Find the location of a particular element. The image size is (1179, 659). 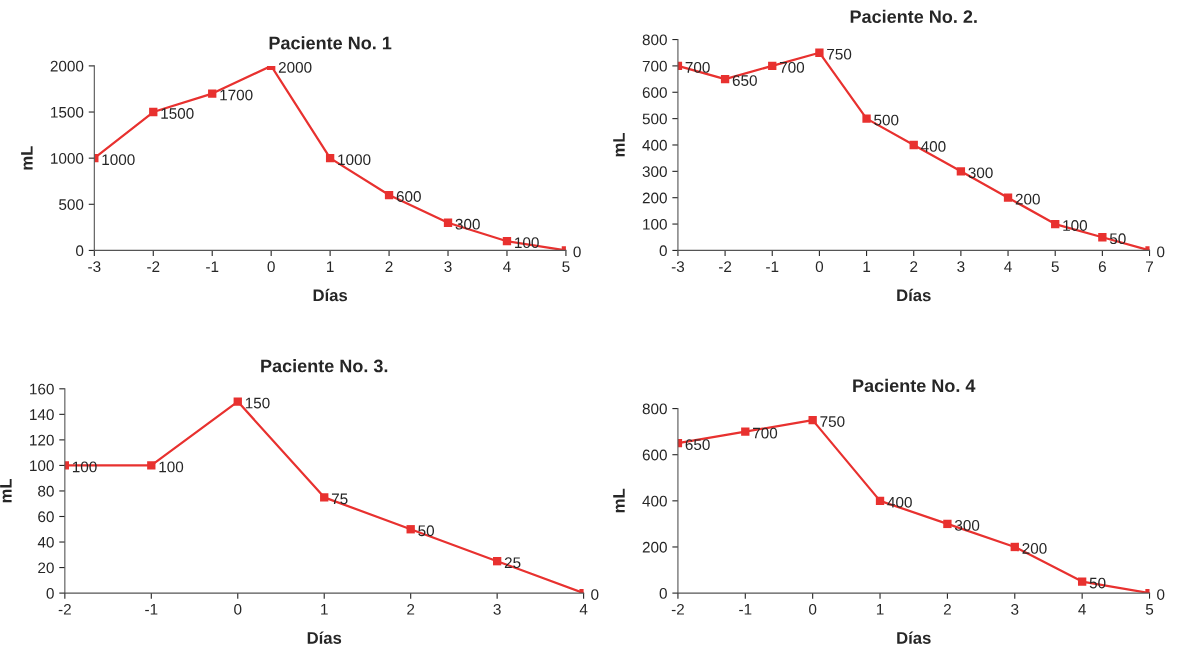

x-tick-label: -3 is located at coordinates (94, 267).